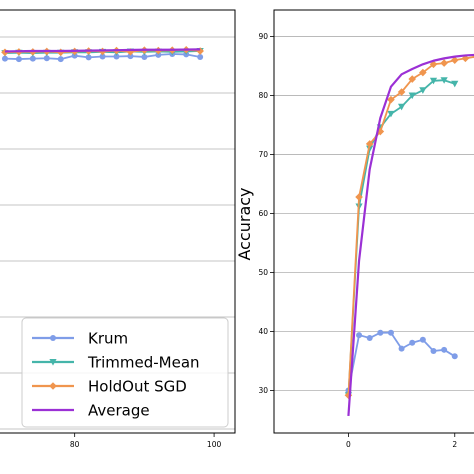  What do you see at coordinates (108, 339) in the screenshot?
I see `legend-label: Krum` at bounding box center [108, 339].